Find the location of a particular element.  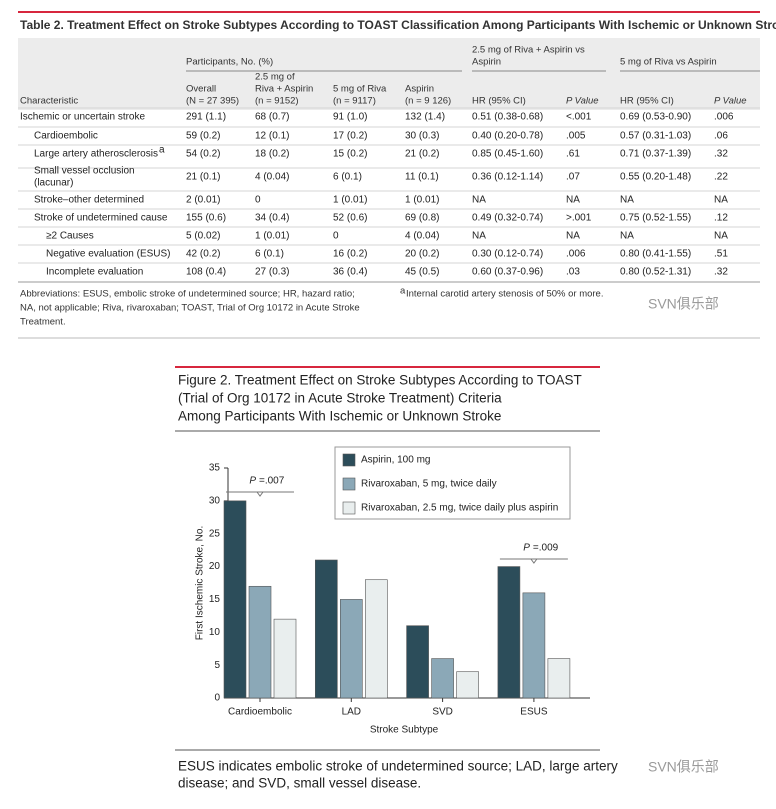

table-cell: .06 is located at coordinates (721, 136).